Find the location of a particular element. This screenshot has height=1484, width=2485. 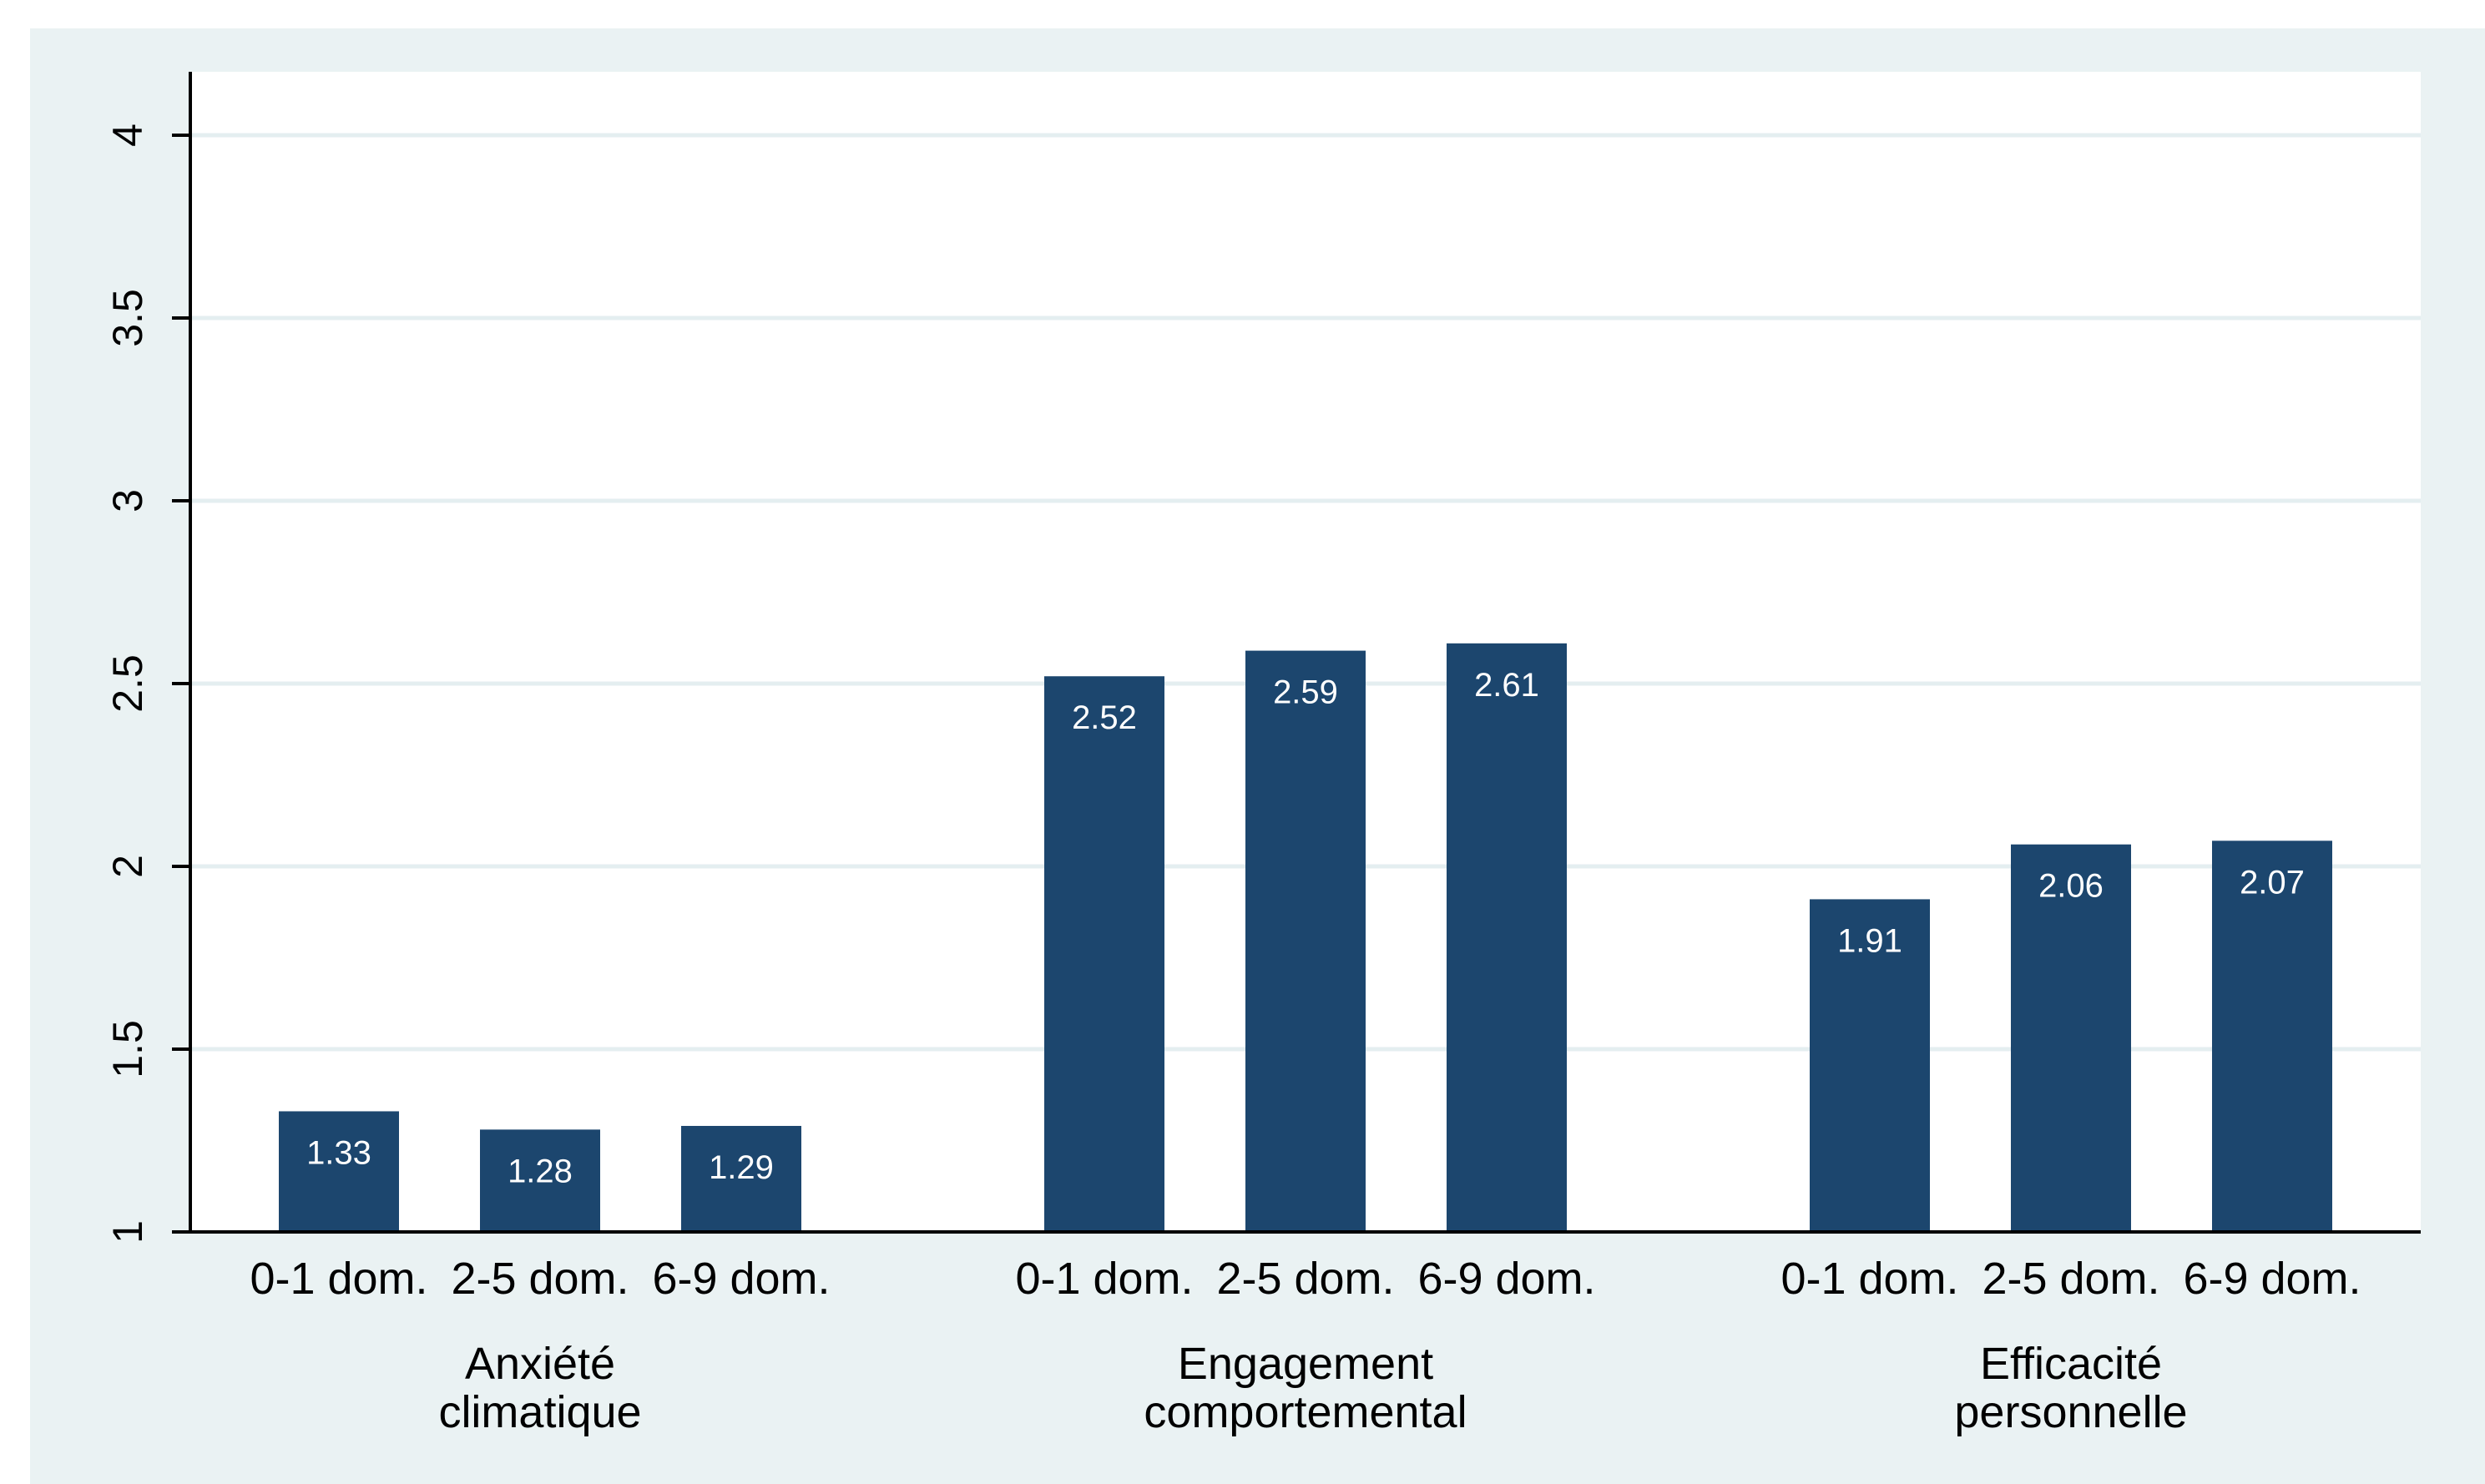

y-tick-label: 4 is located at coordinates (127, 135).